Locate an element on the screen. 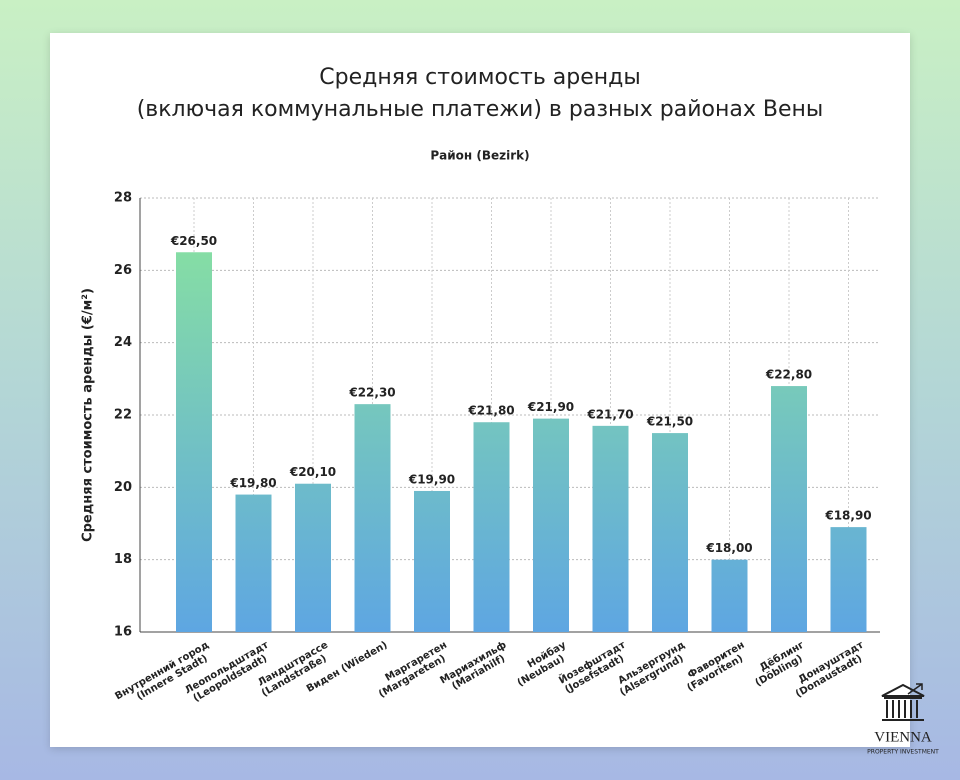 The image size is (960, 780). logo-tagline: PROPERTY INVESTMENT is located at coordinates (903, 752).